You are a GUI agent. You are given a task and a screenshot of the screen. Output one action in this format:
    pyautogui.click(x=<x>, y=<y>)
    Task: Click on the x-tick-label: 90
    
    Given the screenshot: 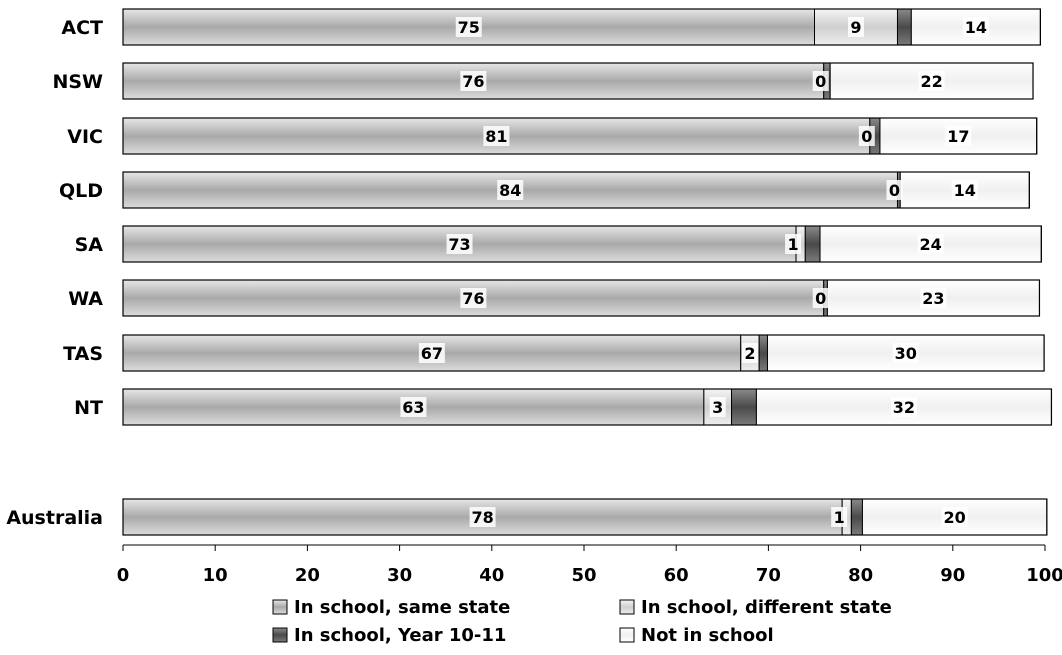 What is the action you would take?
    pyautogui.click(x=952, y=575)
    